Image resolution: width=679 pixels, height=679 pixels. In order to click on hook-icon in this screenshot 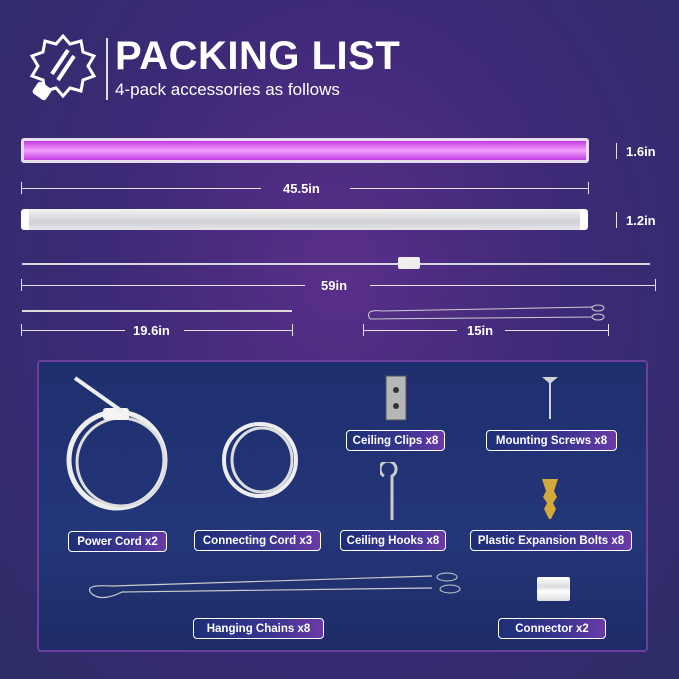, I will do `click(389, 491)`.